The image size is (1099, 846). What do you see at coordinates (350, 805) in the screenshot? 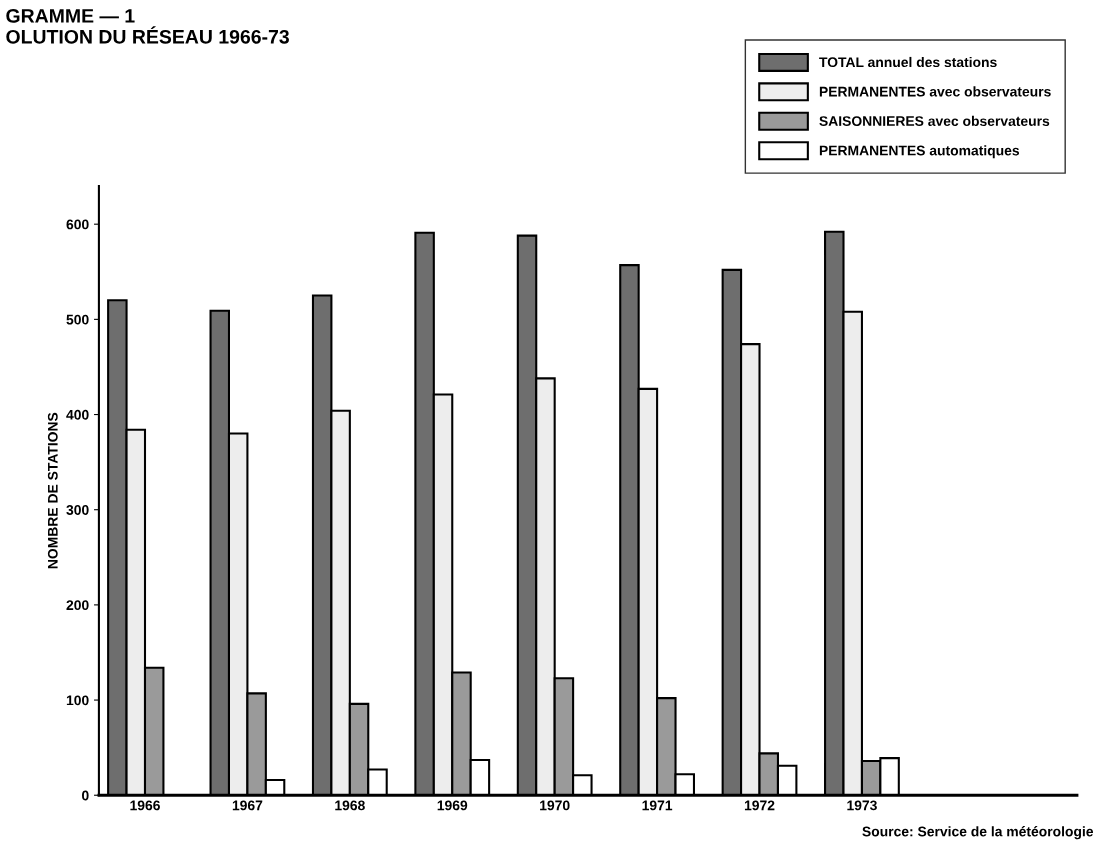
I see `x-tick-label: 1968` at bounding box center [350, 805].